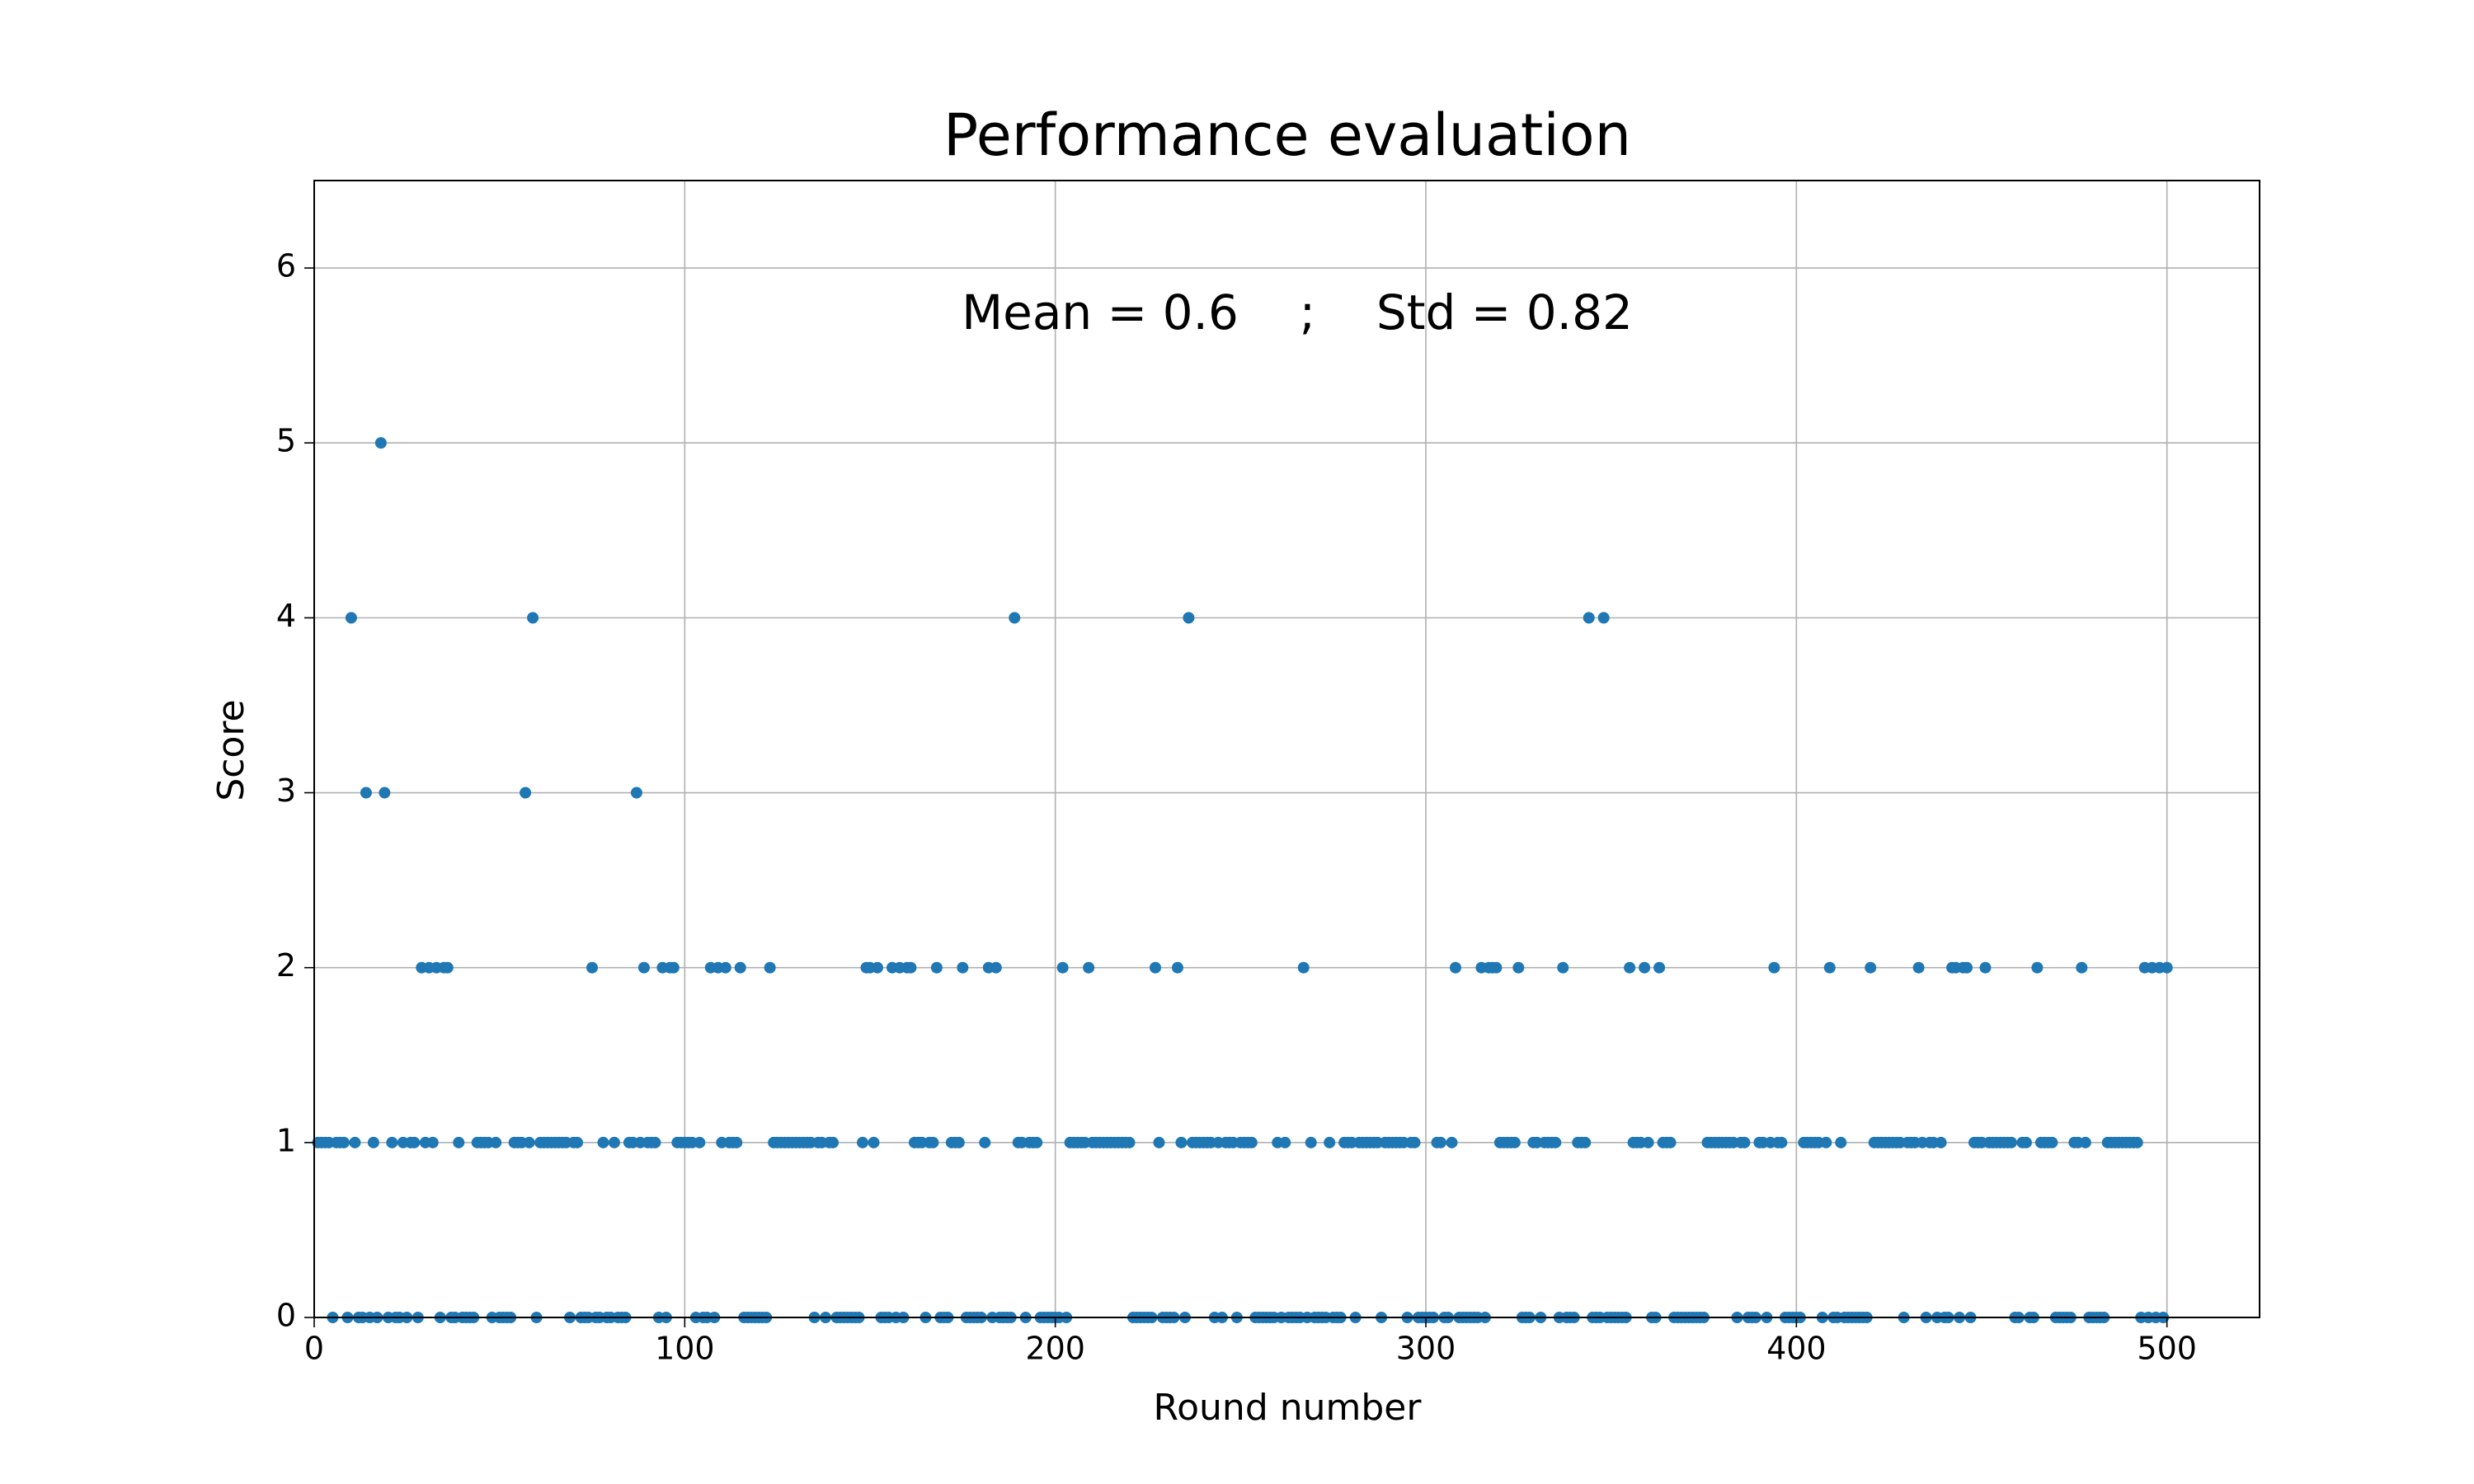 The width and height of the screenshot is (2474, 1484). What do you see at coordinates (685, 1349) in the screenshot?
I see `x-tick-label: 100` at bounding box center [685, 1349].